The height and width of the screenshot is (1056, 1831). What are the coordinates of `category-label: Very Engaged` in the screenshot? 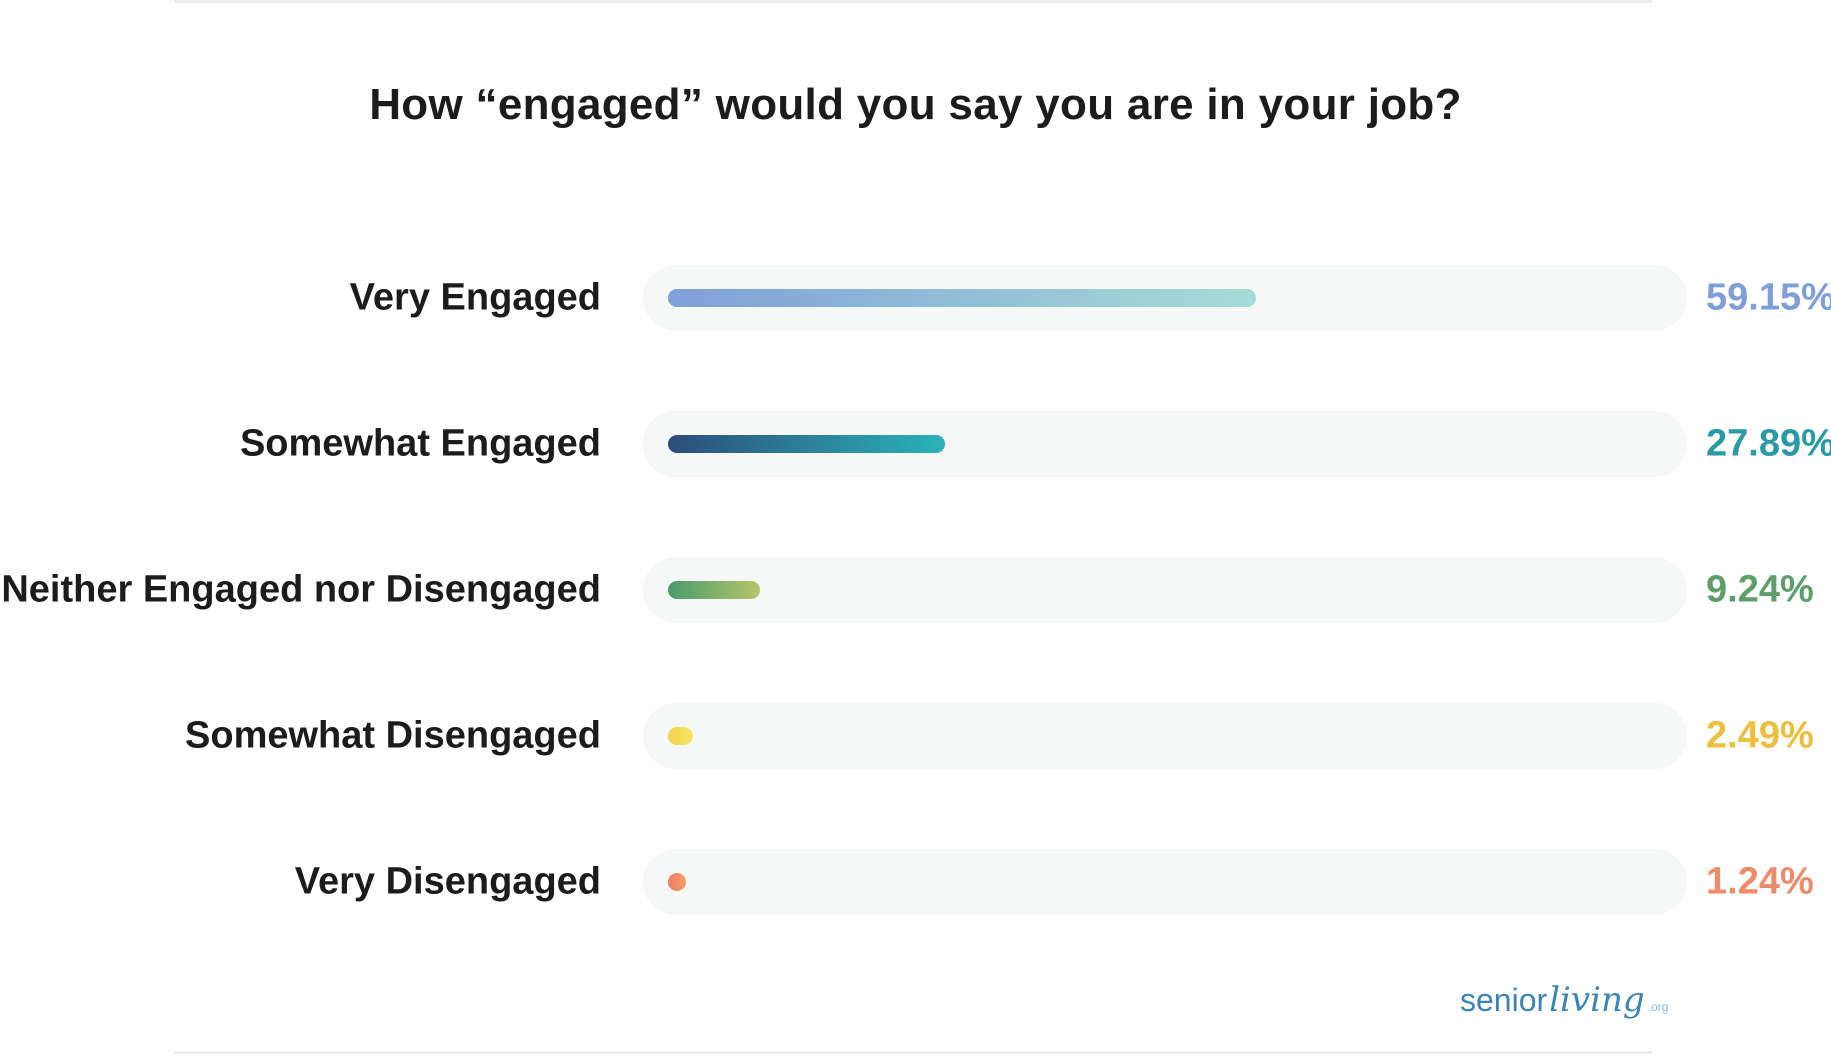 It's located at (475, 297).